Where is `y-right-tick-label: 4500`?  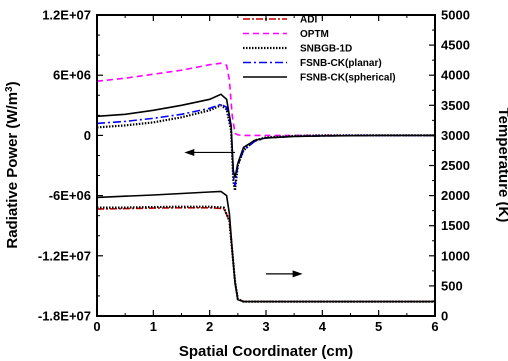
y-right-tick-label: 4500 is located at coordinates (455, 45).